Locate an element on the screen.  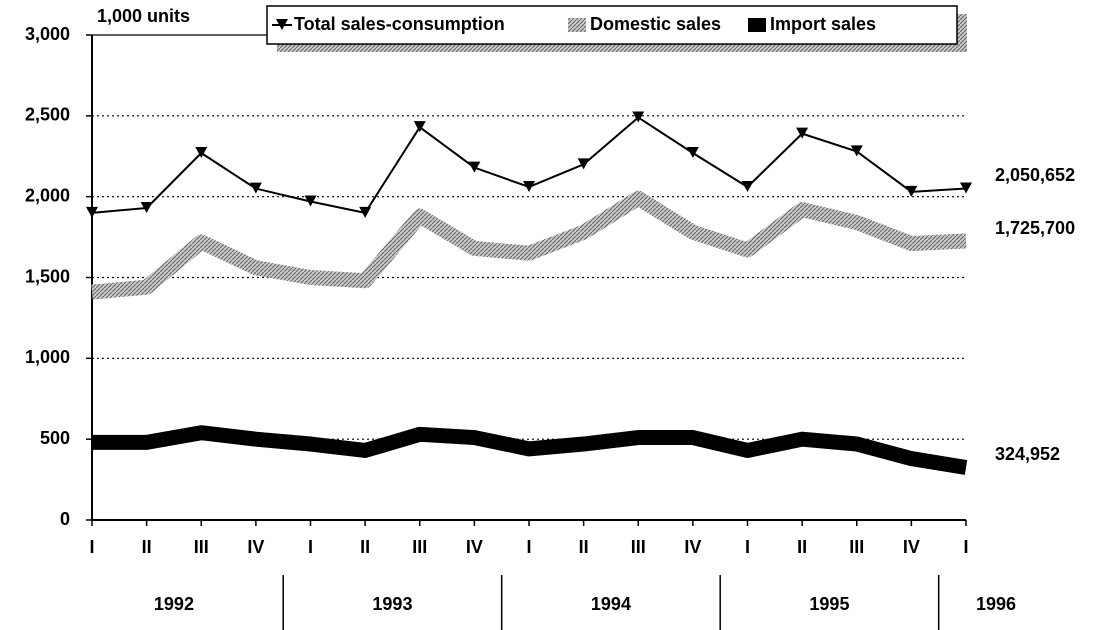
legend-label: Domestic sales is located at coordinates (655, 24).